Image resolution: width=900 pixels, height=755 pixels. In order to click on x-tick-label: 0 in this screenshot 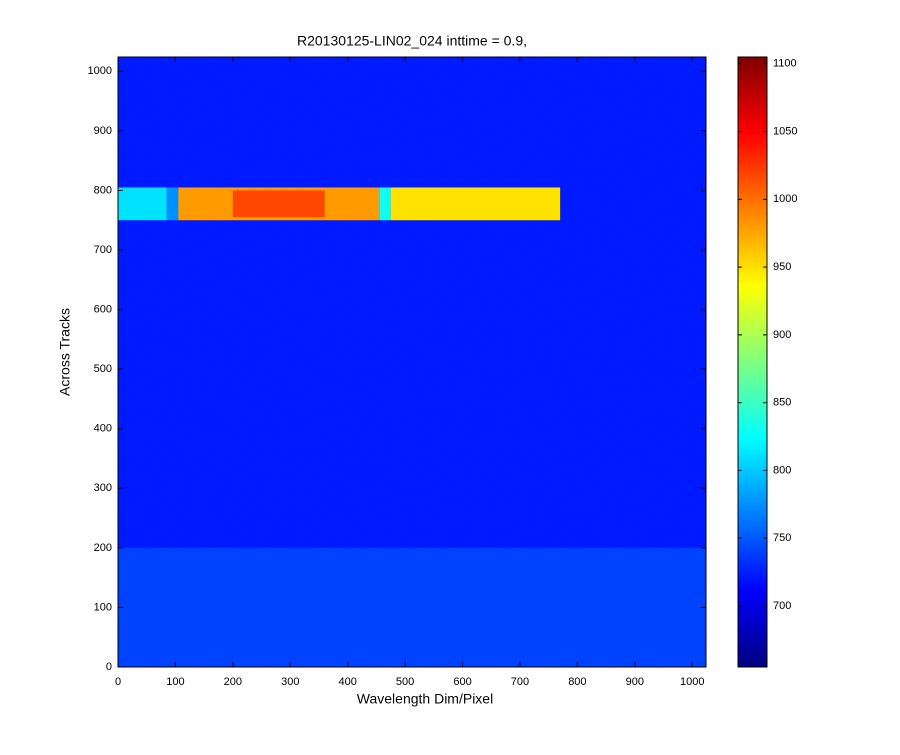, I will do `click(118, 682)`.